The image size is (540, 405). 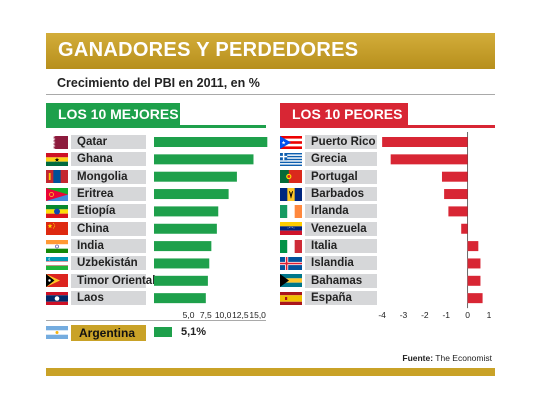 I want to click on chart-subtitle: Crecimiento del PBI en 2011, en %, so click(x=158, y=83).